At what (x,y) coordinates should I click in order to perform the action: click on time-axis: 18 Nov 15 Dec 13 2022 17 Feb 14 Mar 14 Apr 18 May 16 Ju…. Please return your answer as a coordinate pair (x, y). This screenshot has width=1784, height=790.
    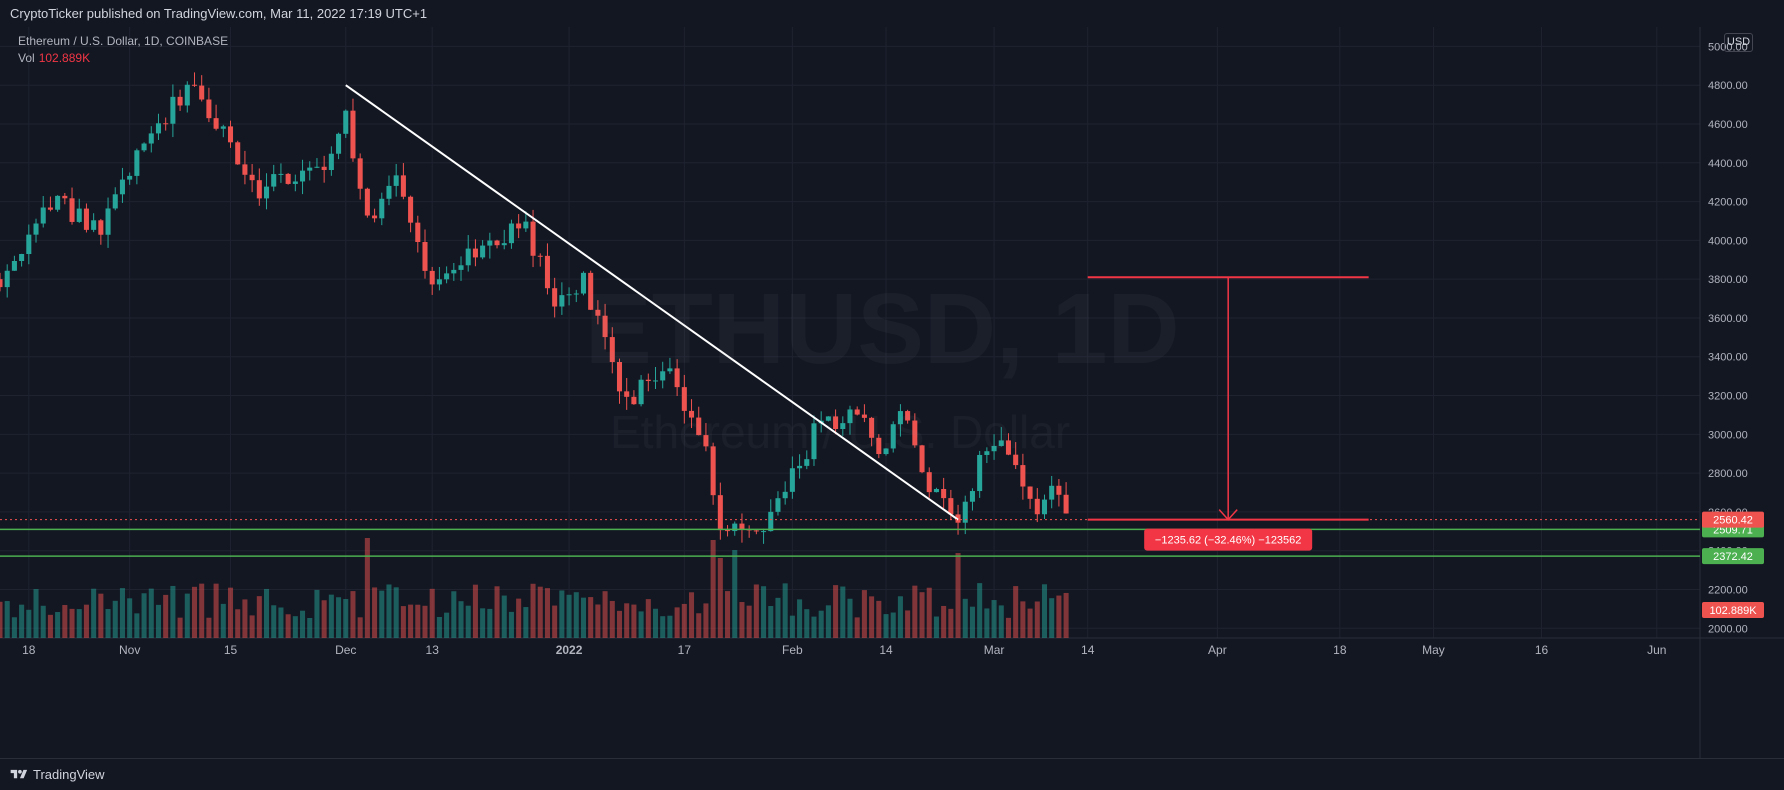
    Looking at the image, I should click on (844, 650).